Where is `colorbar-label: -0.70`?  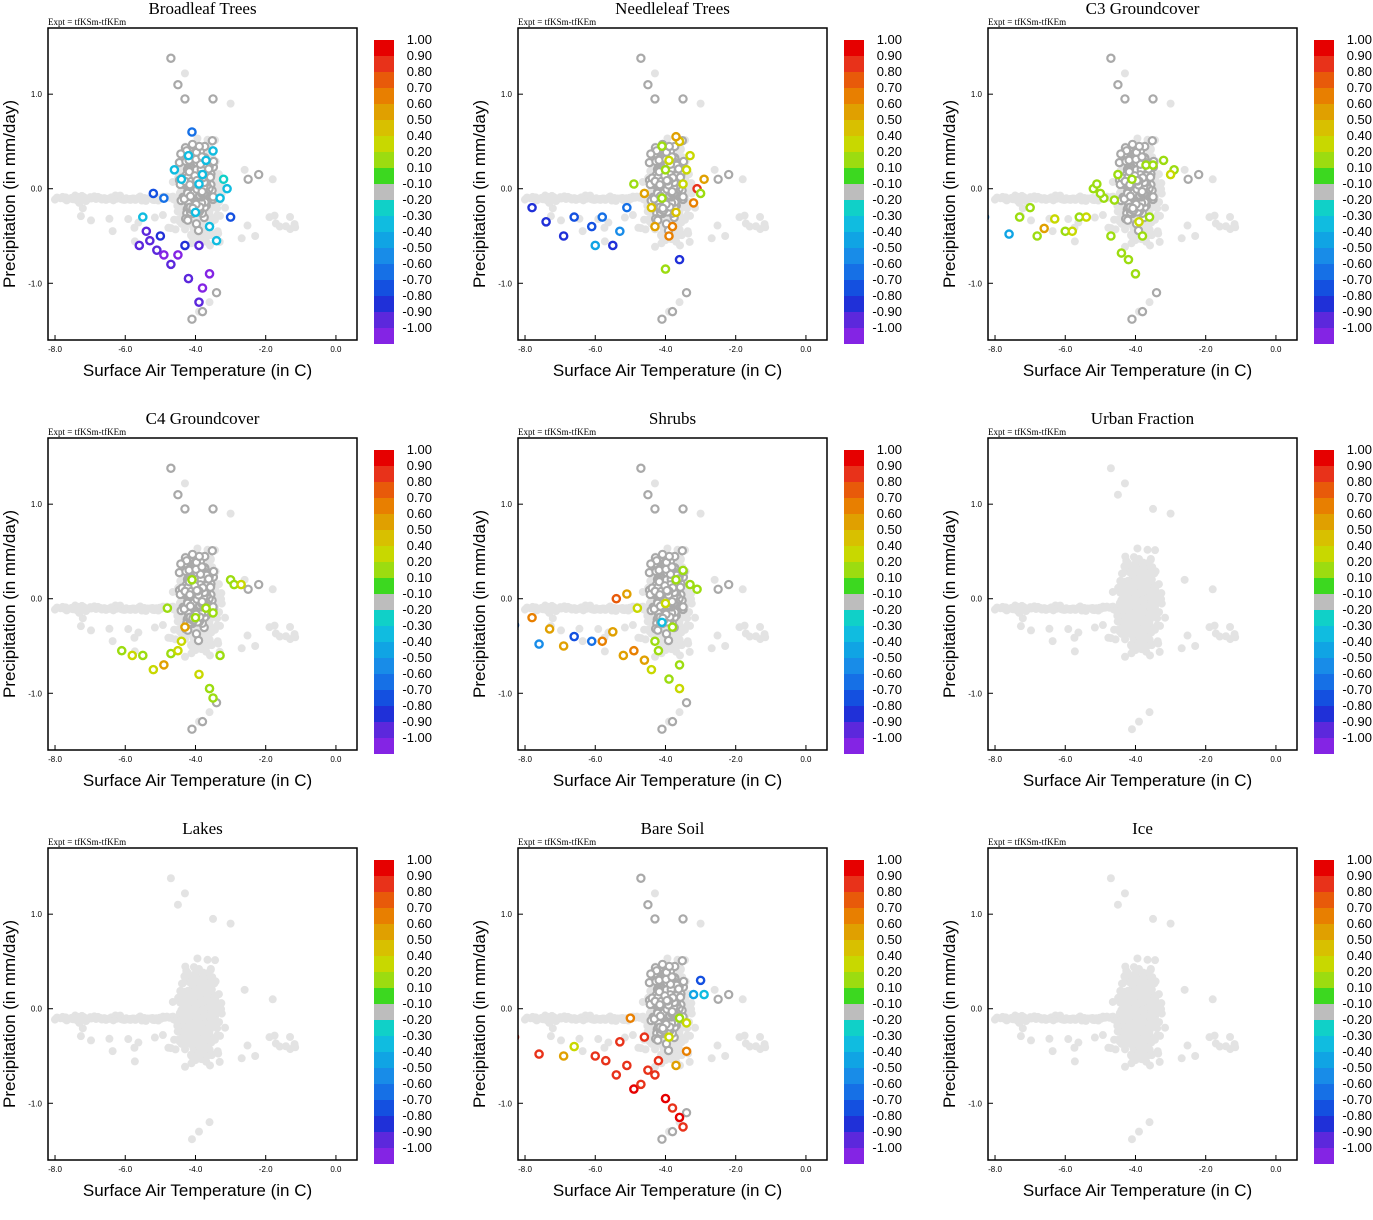
colorbar-label: -0.70 is located at coordinates (417, 689).